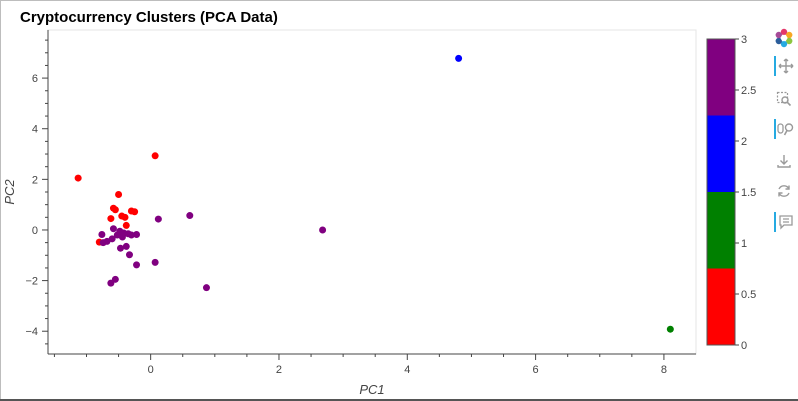  I want to click on colorbar-tick-label: 3, so click(744, 40).